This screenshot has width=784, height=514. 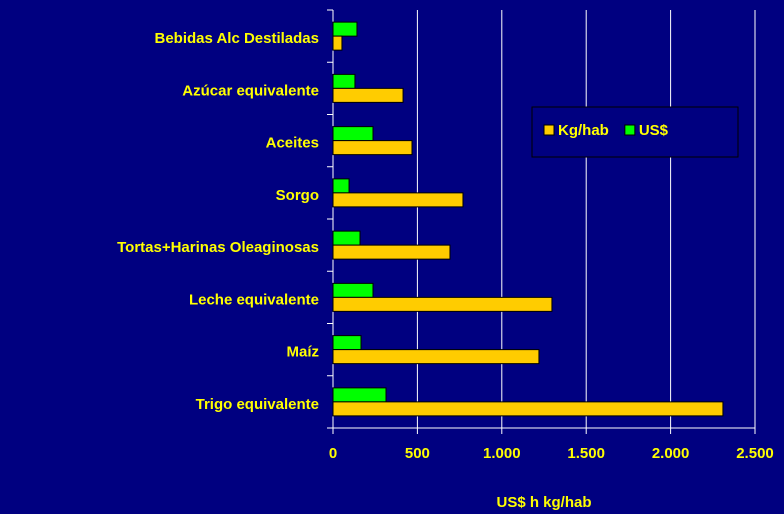 What do you see at coordinates (583, 130) in the screenshot?
I see `legend-label: Kg/hab` at bounding box center [583, 130].